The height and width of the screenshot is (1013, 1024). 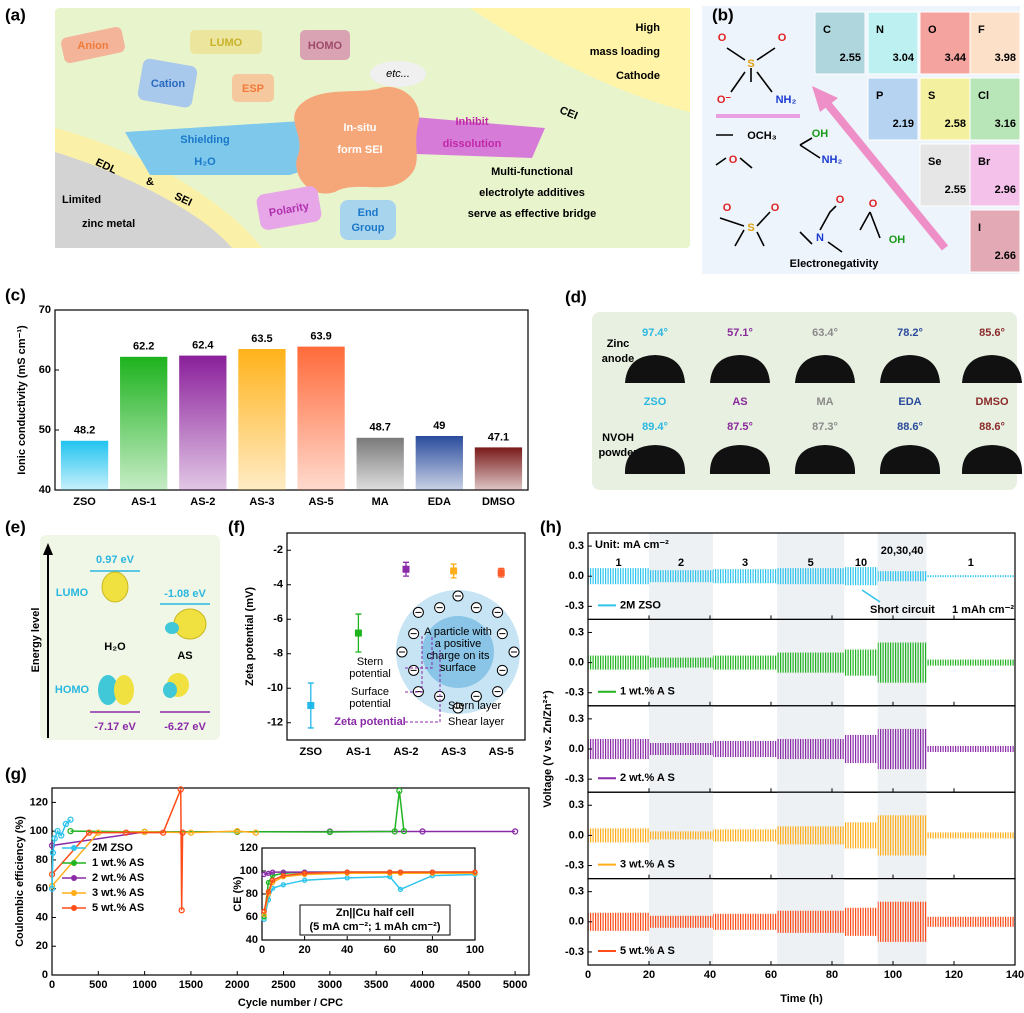 What do you see at coordinates (724, 100) in the screenshot?
I see `atom-label: O⁻` at bounding box center [724, 100].